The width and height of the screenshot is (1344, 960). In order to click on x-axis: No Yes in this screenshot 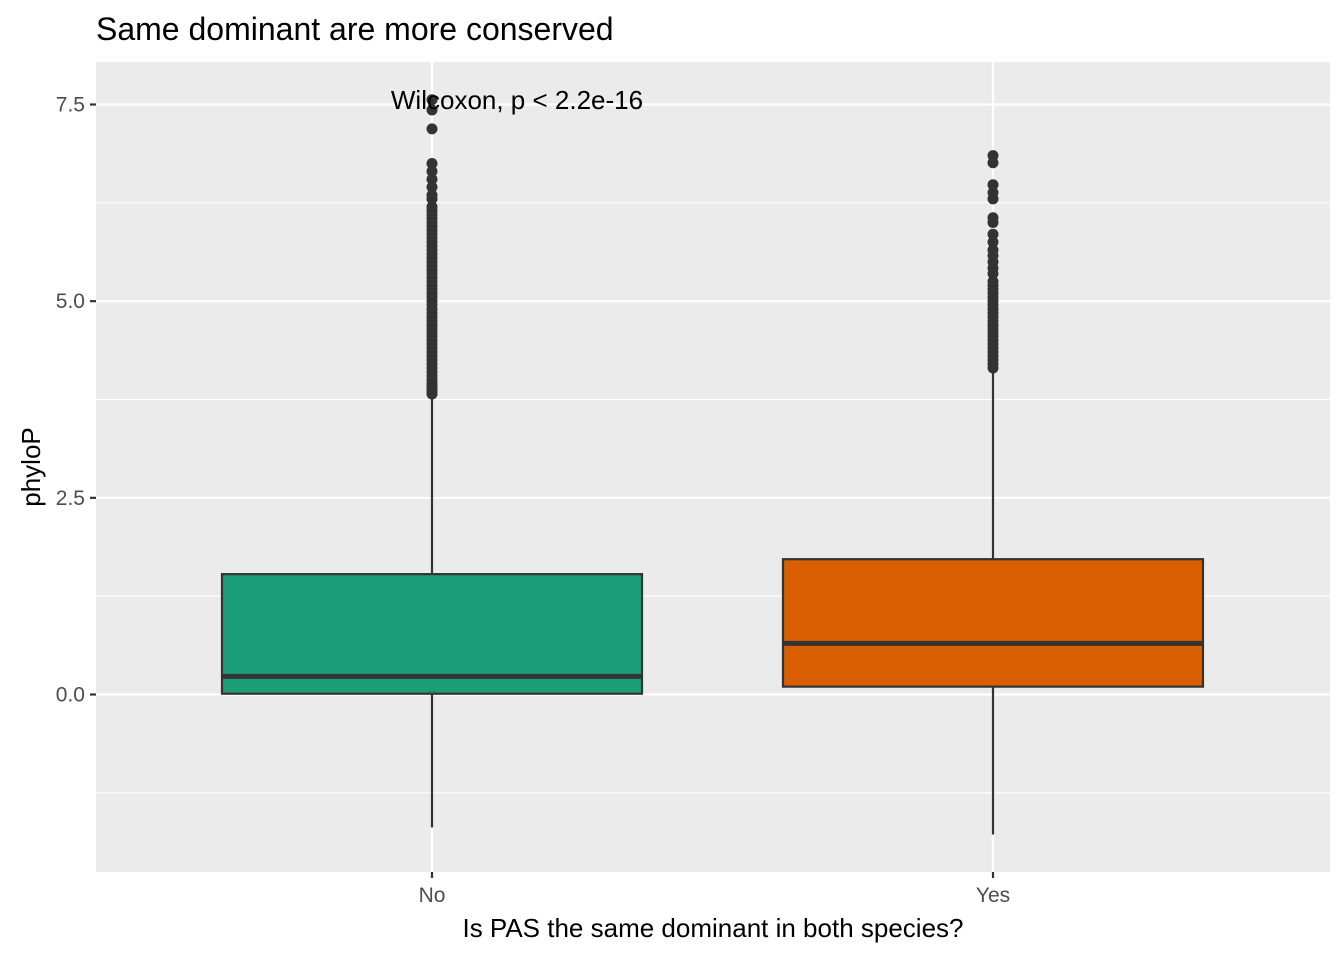, I will do `click(714, 889)`.